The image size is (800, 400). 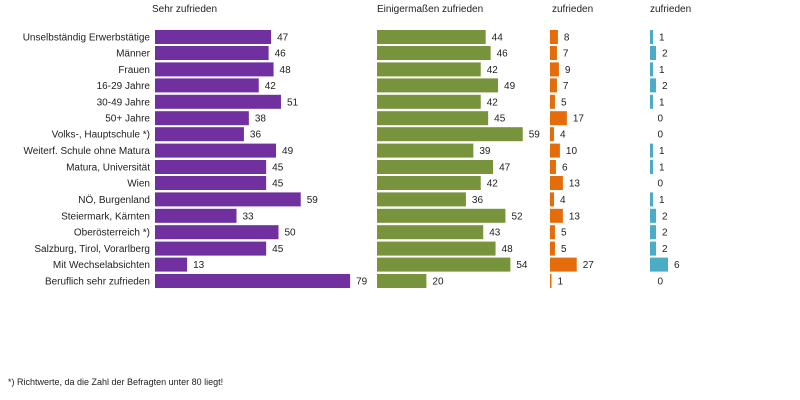 What do you see at coordinates (101, 265) in the screenshot?
I see `category-label: Mit Wechselabsichten` at bounding box center [101, 265].